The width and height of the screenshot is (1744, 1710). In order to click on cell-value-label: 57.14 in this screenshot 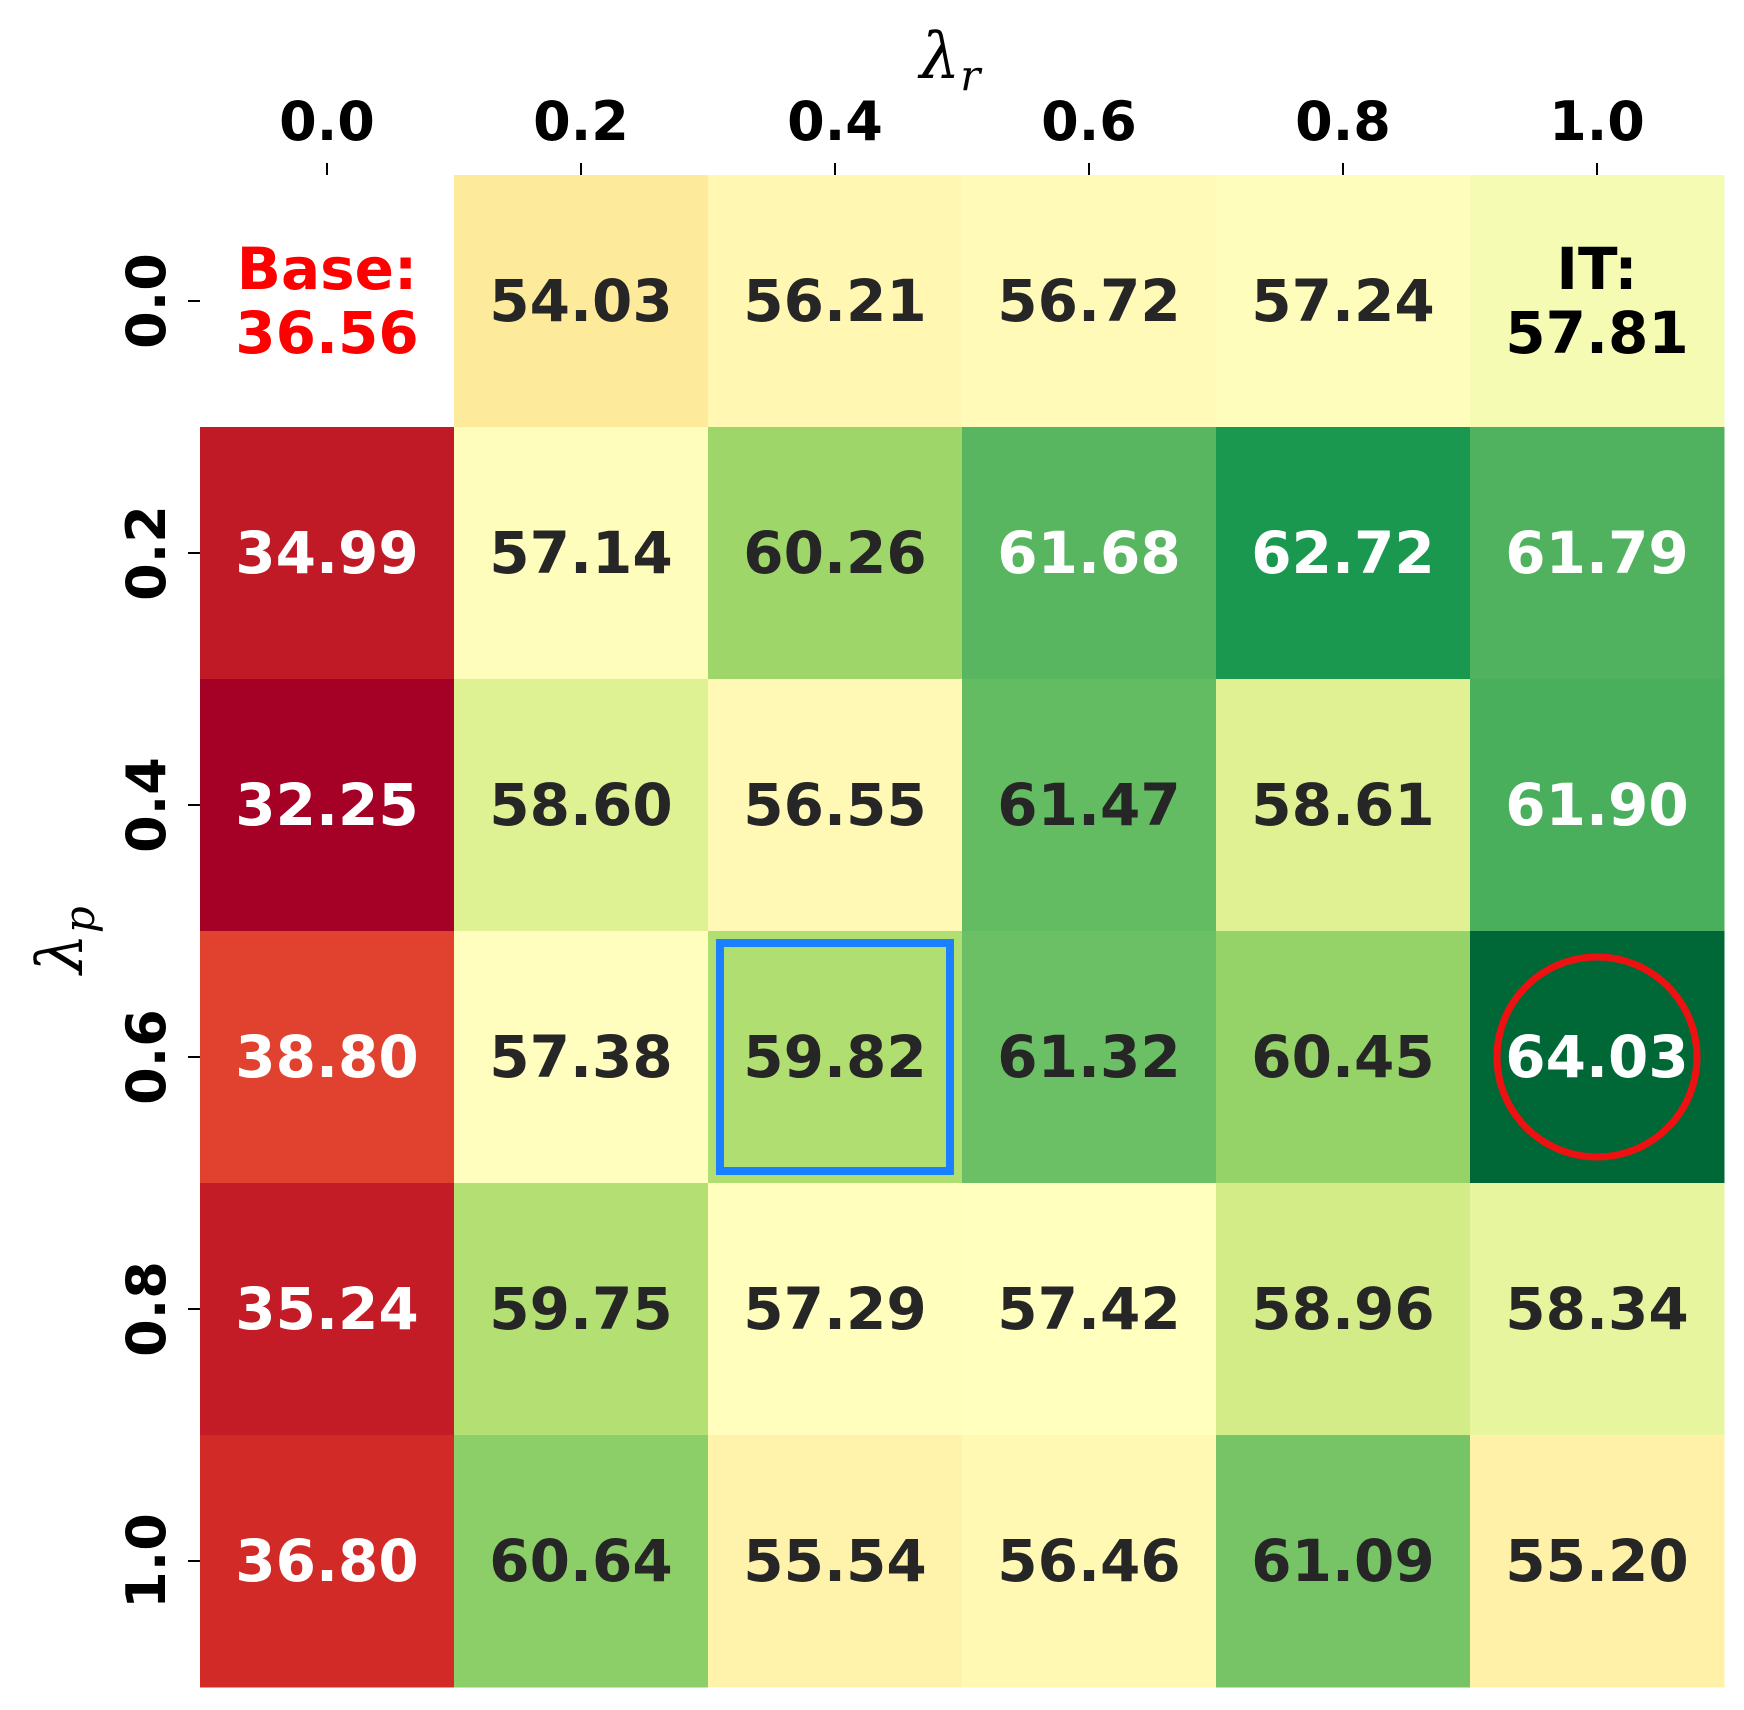, I will do `click(580, 553)`.